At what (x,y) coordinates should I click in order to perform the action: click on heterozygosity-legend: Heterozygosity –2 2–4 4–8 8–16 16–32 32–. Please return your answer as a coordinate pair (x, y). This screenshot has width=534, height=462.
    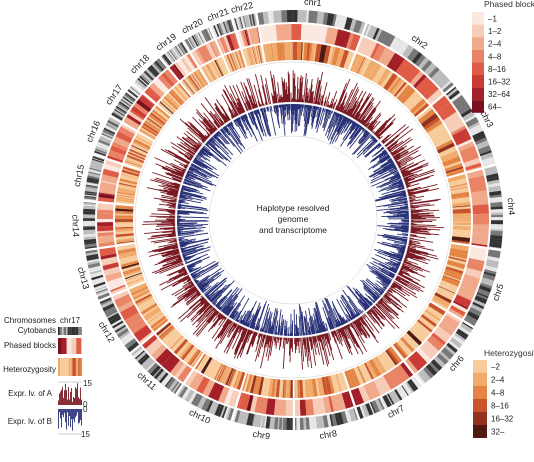
    Looking at the image, I should click on (503, 393).